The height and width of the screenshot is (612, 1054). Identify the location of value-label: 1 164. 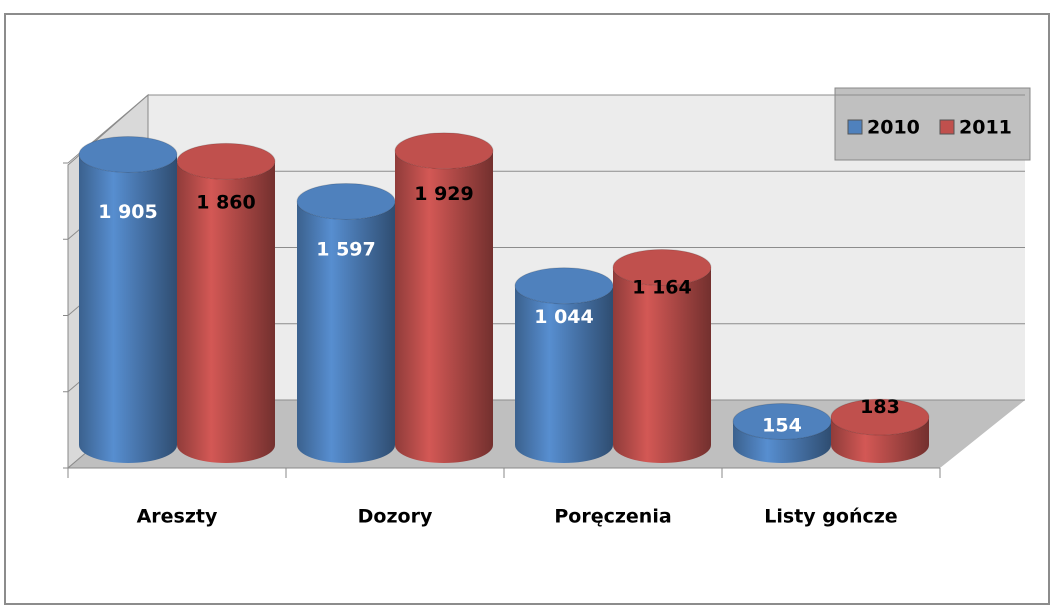
(662, 287).